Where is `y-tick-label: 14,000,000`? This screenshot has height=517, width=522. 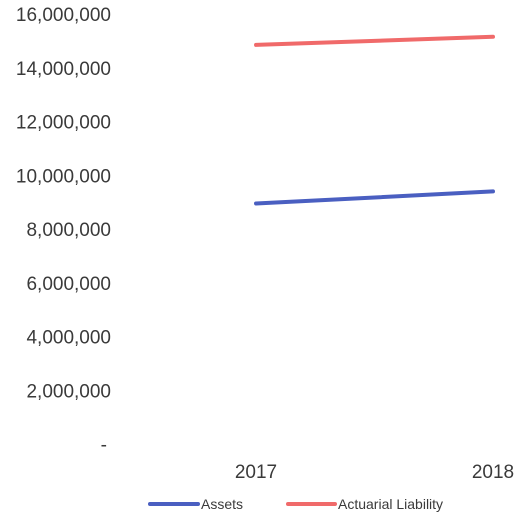
y-tick-label: 14,000,000 is located at coordinates (63, 69).